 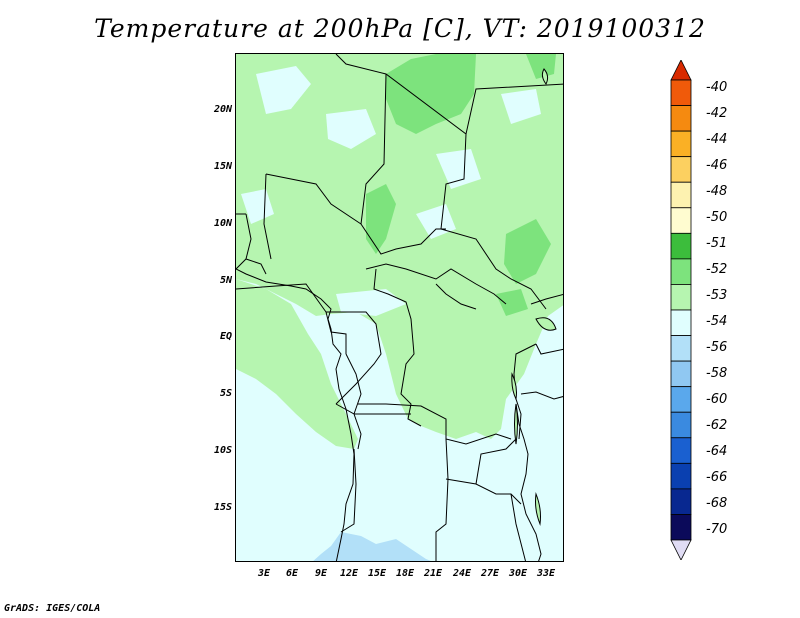 What do you see at coordinates (717, 477) in the screenshot?
I see `cb-label-15: -66` at bounding box center [717, 477].